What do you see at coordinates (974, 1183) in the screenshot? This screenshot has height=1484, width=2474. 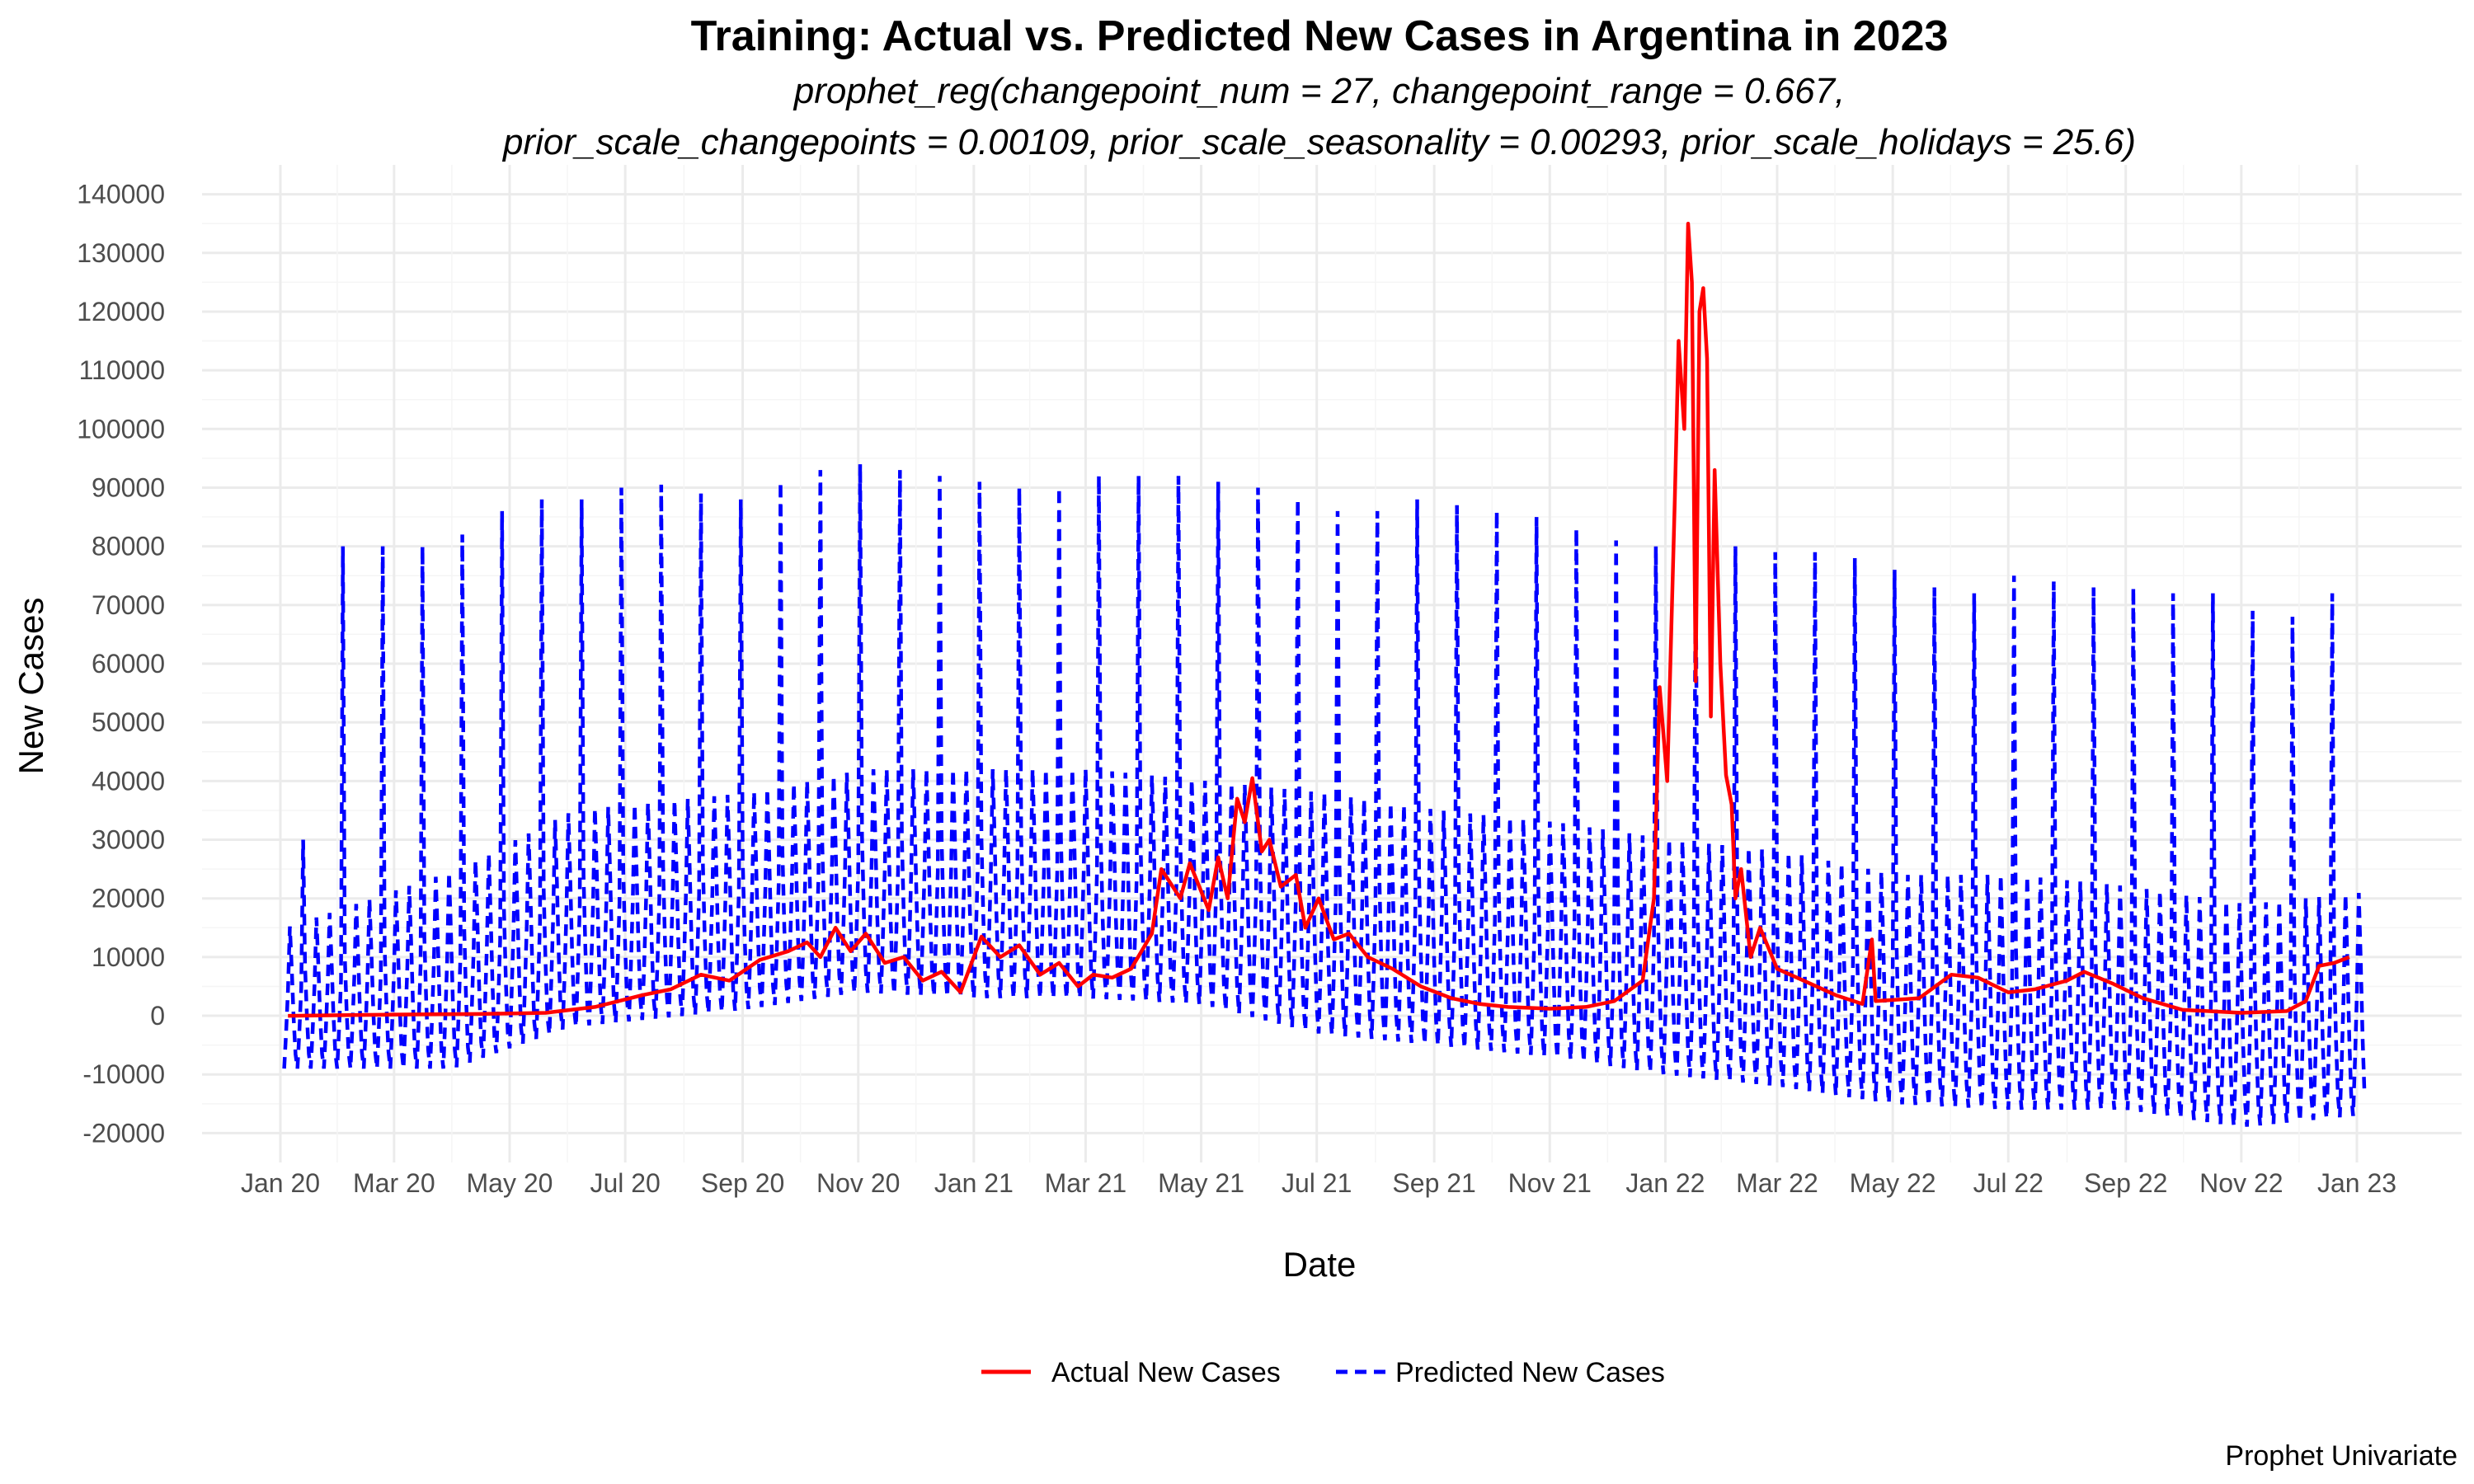 I see `x-tick-label: Jan 21` at bounding box center [974, 1183].